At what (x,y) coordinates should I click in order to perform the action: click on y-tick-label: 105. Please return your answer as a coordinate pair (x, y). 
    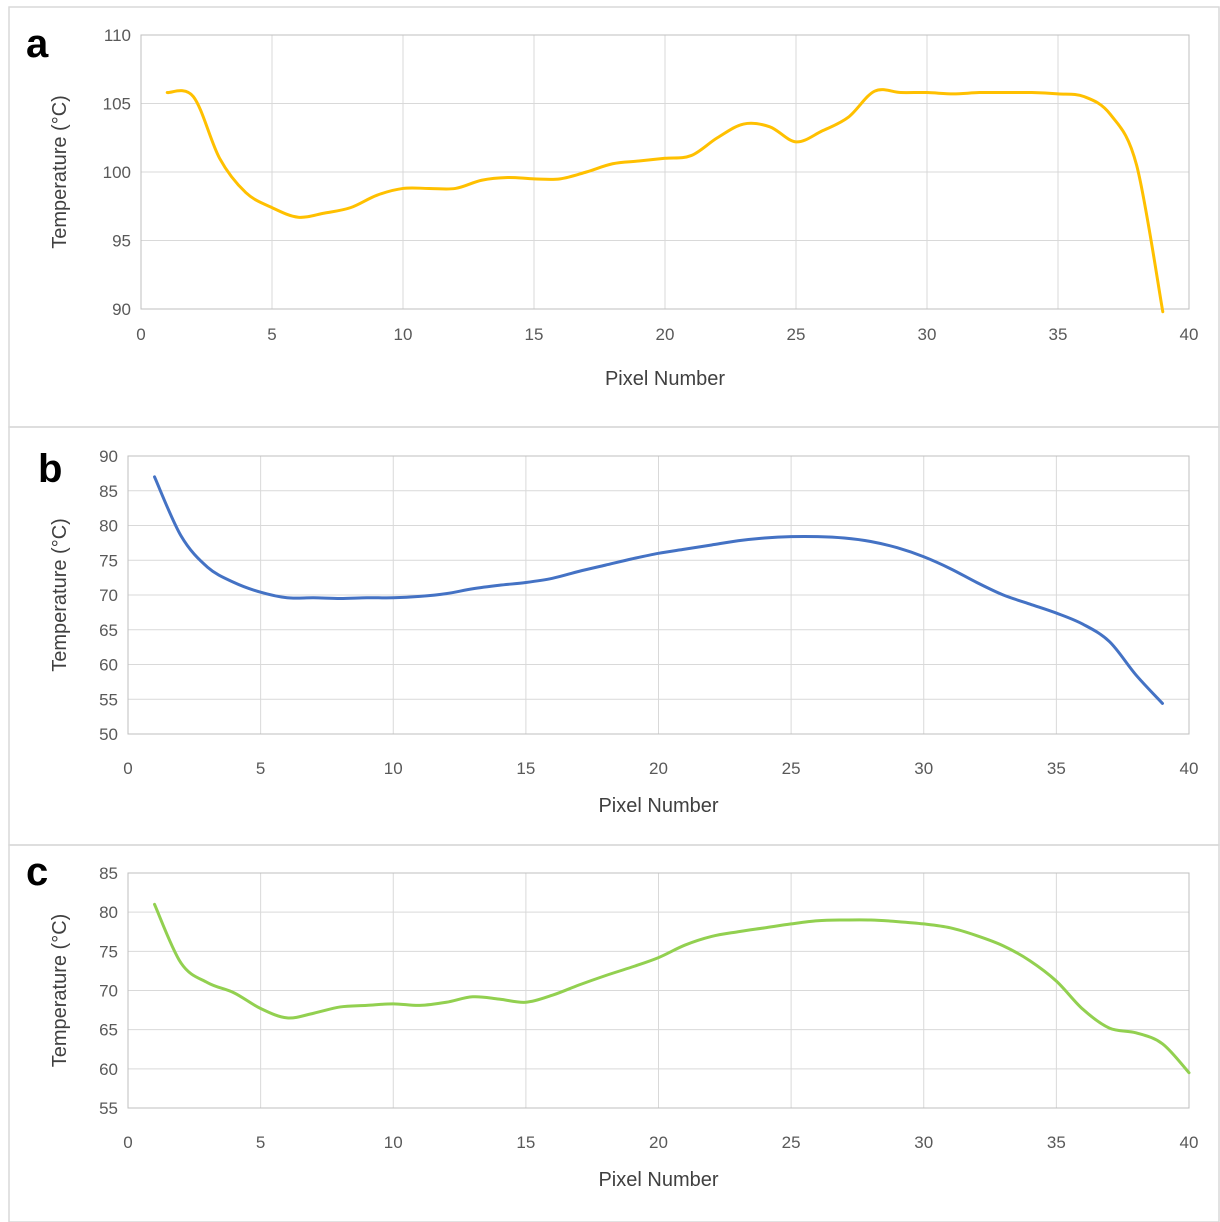
    Looking at the image, I should click on (117, 104).